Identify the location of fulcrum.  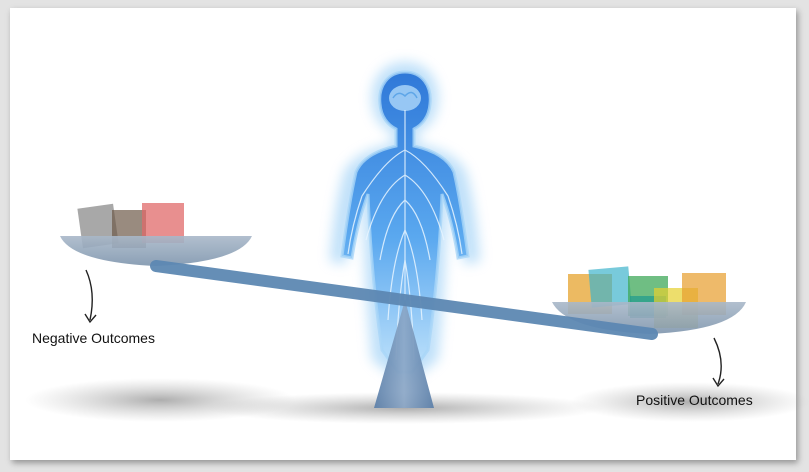
(404, 354).